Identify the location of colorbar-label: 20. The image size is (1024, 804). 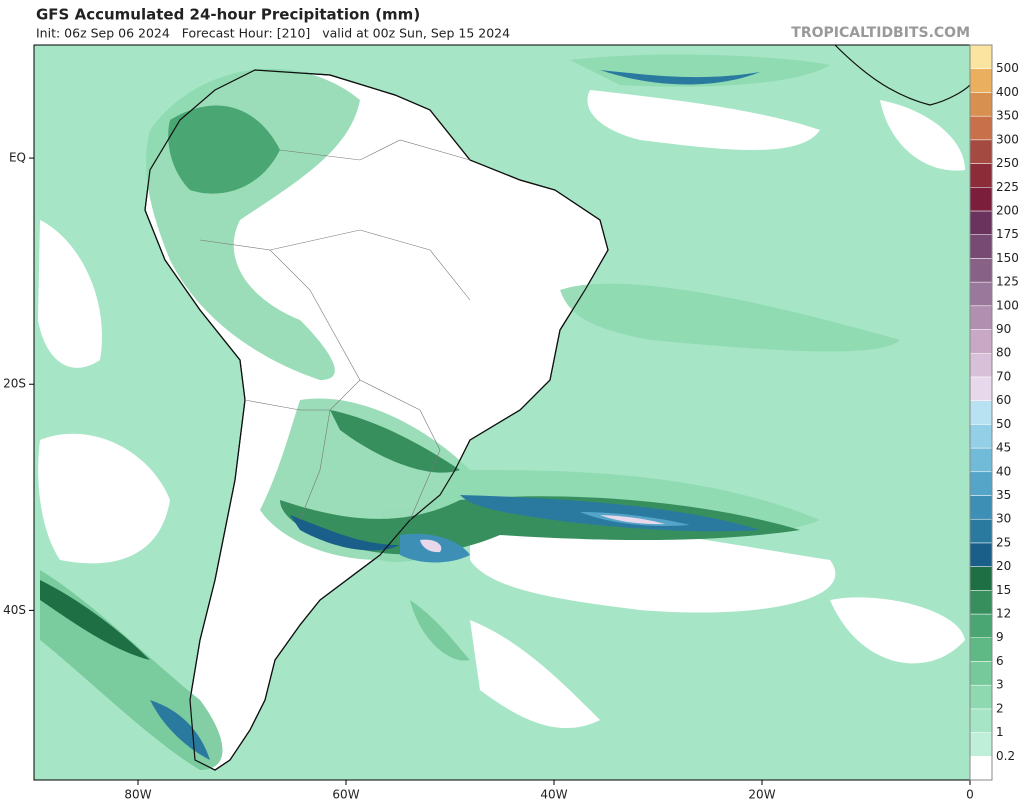
(1003, 566).